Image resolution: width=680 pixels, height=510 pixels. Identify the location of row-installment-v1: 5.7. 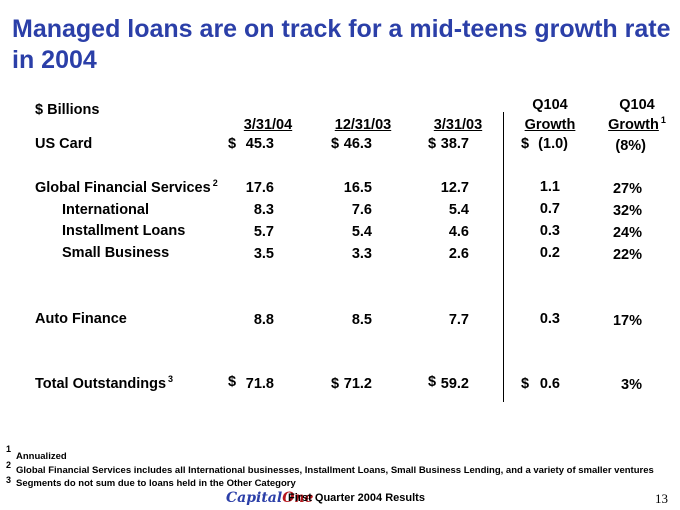
(263, 232).